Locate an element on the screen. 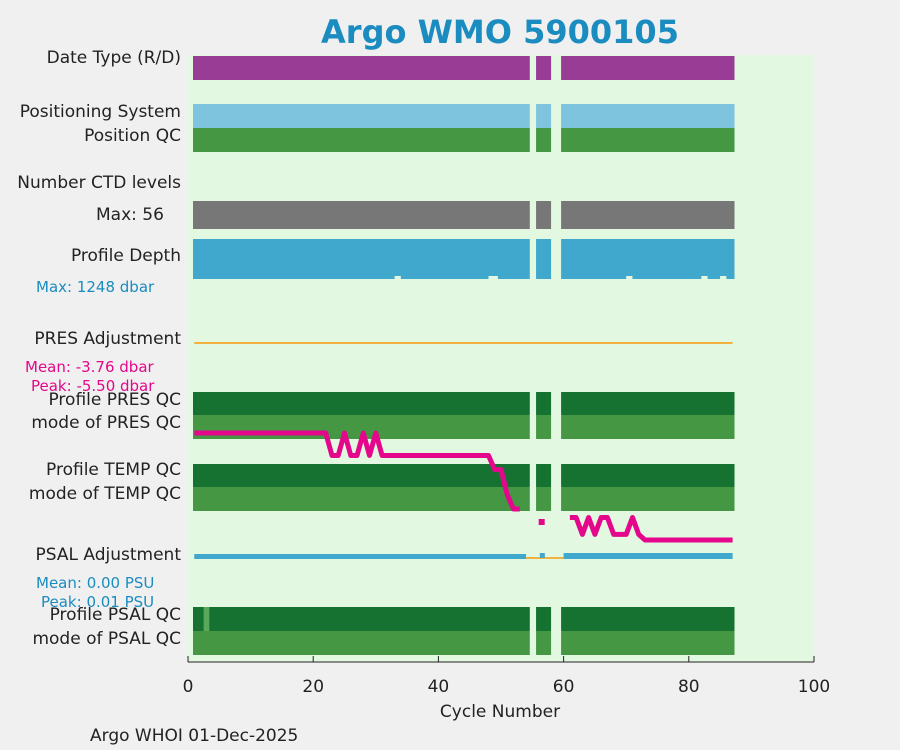 This screenshot has height=750, width=900. pres-adjustment-dot is located at coordinates (541, 522).